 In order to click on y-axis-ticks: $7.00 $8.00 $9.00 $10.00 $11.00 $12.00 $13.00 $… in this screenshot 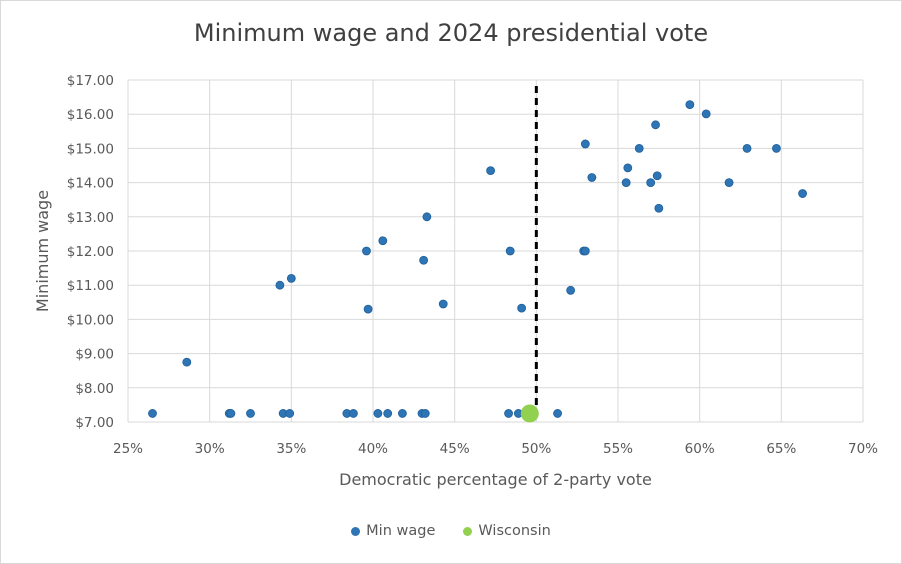, I will do `click(90, 252)`.